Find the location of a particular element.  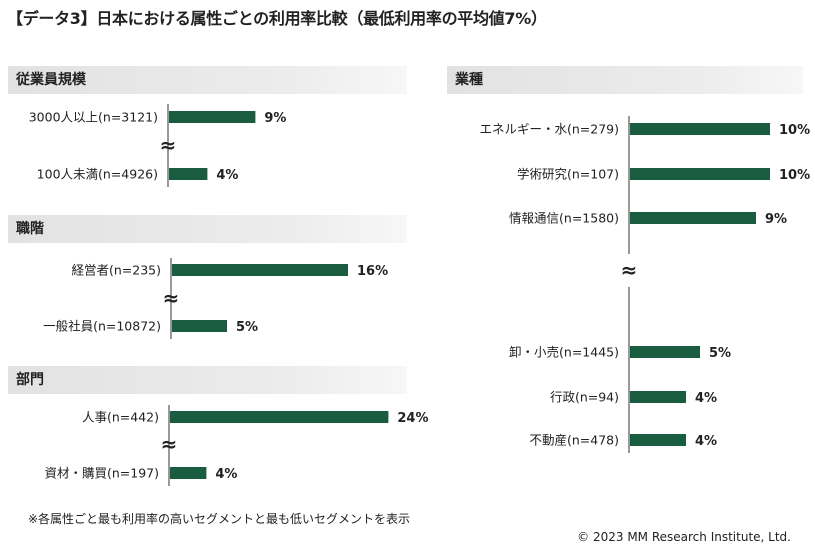

copyright: © 2023 MM Research Institute, Ltd. is located at coordinates (684, 537).